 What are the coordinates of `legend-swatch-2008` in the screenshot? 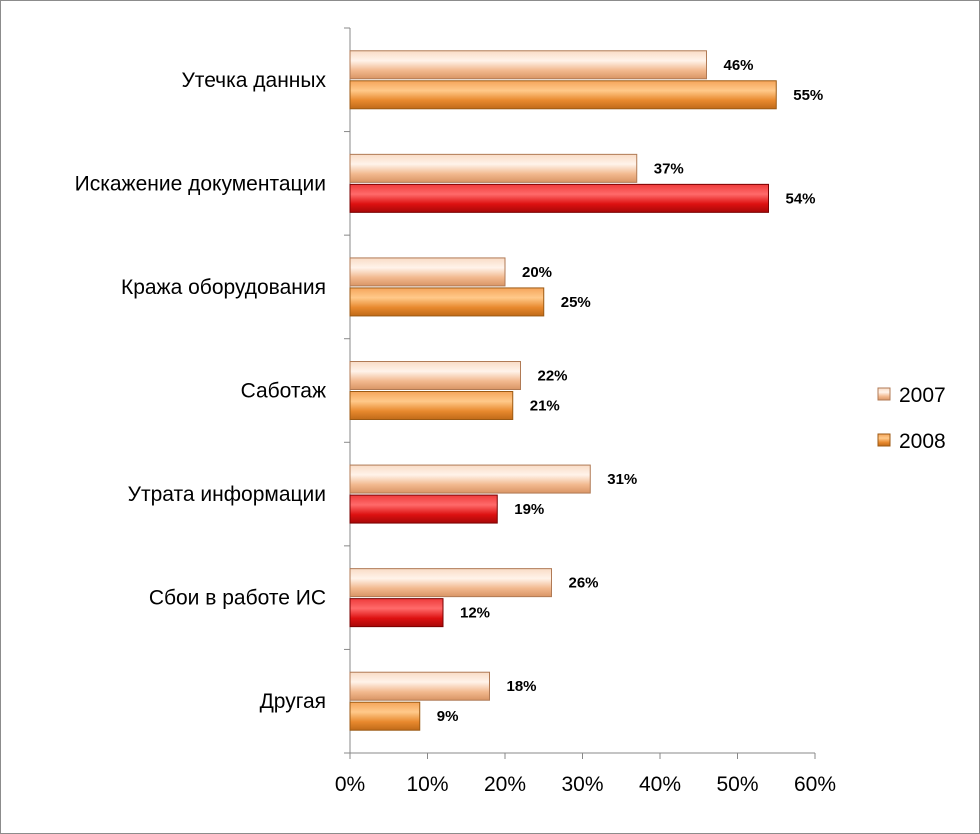 It's located at (884, 440).